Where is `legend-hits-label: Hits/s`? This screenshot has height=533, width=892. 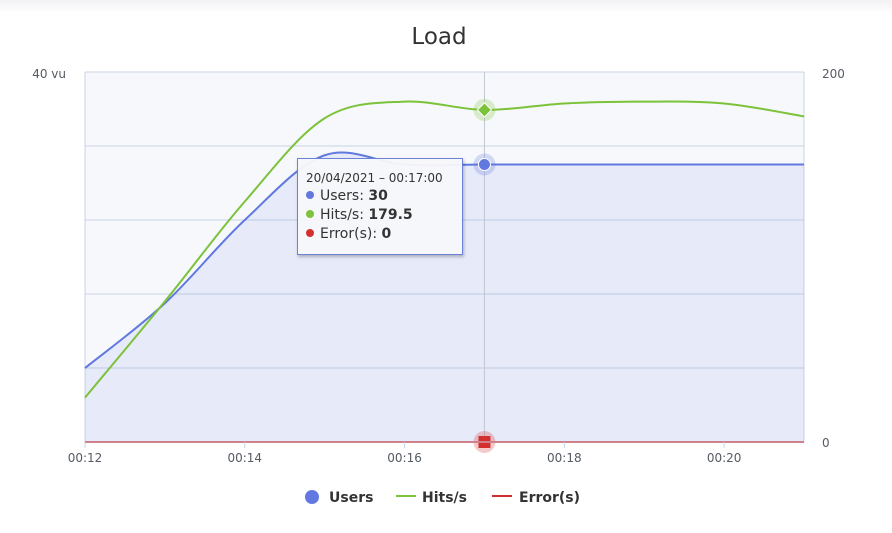
legend-hits-label: Hits/s is located at coordinates (444, 498).